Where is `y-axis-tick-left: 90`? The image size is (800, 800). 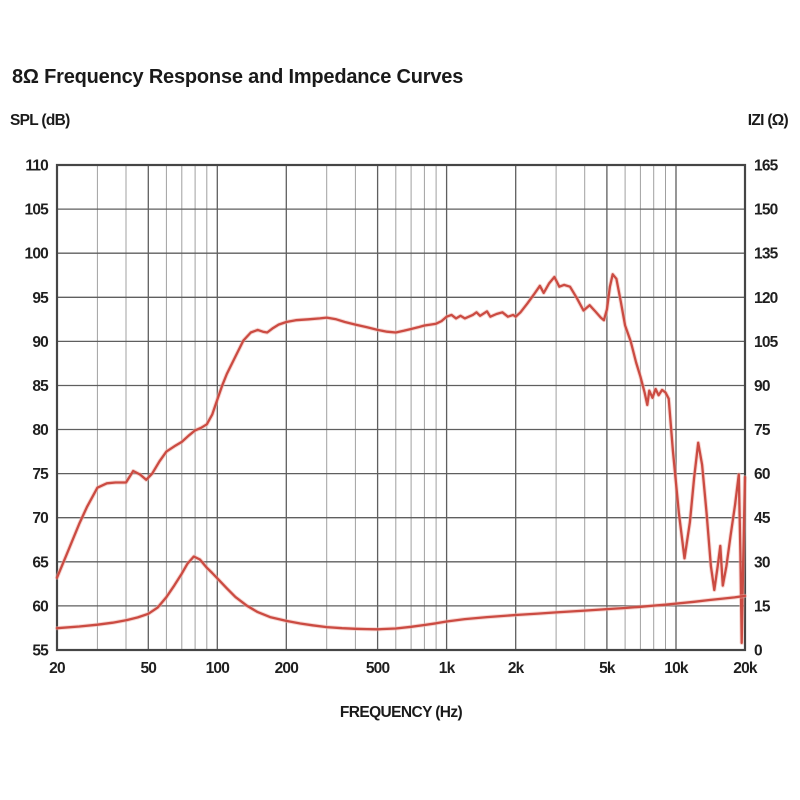
y-axis-tick-left: 90 is located at coordinates (40, 342).